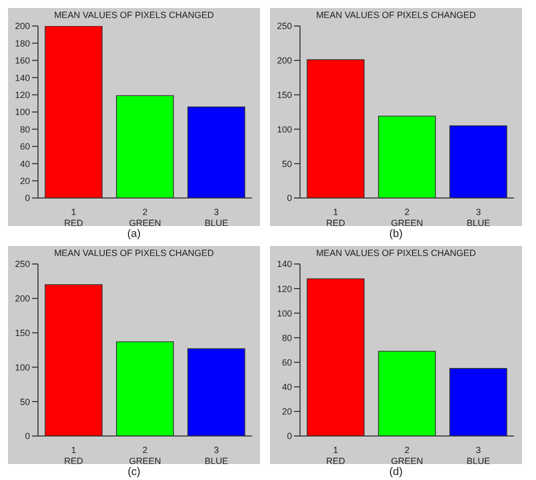 The height and width of the screenshot is (480, 536). What do you see at coordinates (396, 472) in the screenshot?
I see `text: (d)` at bounding box center [396, 472].